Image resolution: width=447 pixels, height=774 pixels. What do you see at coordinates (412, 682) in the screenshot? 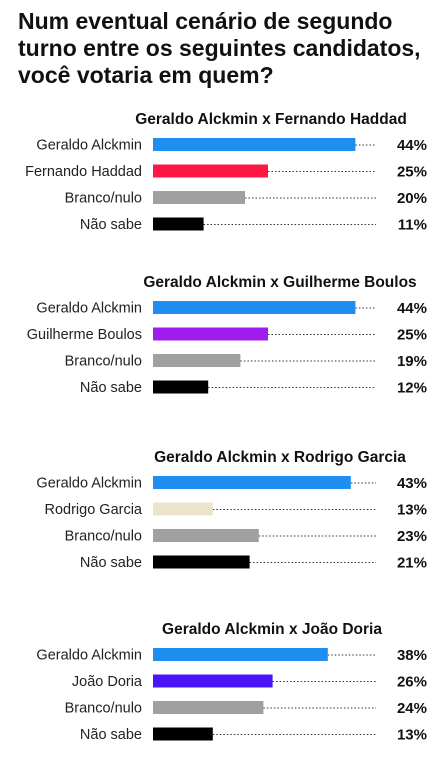
I see `value-label: 26%` at bounding box center [412, 682].